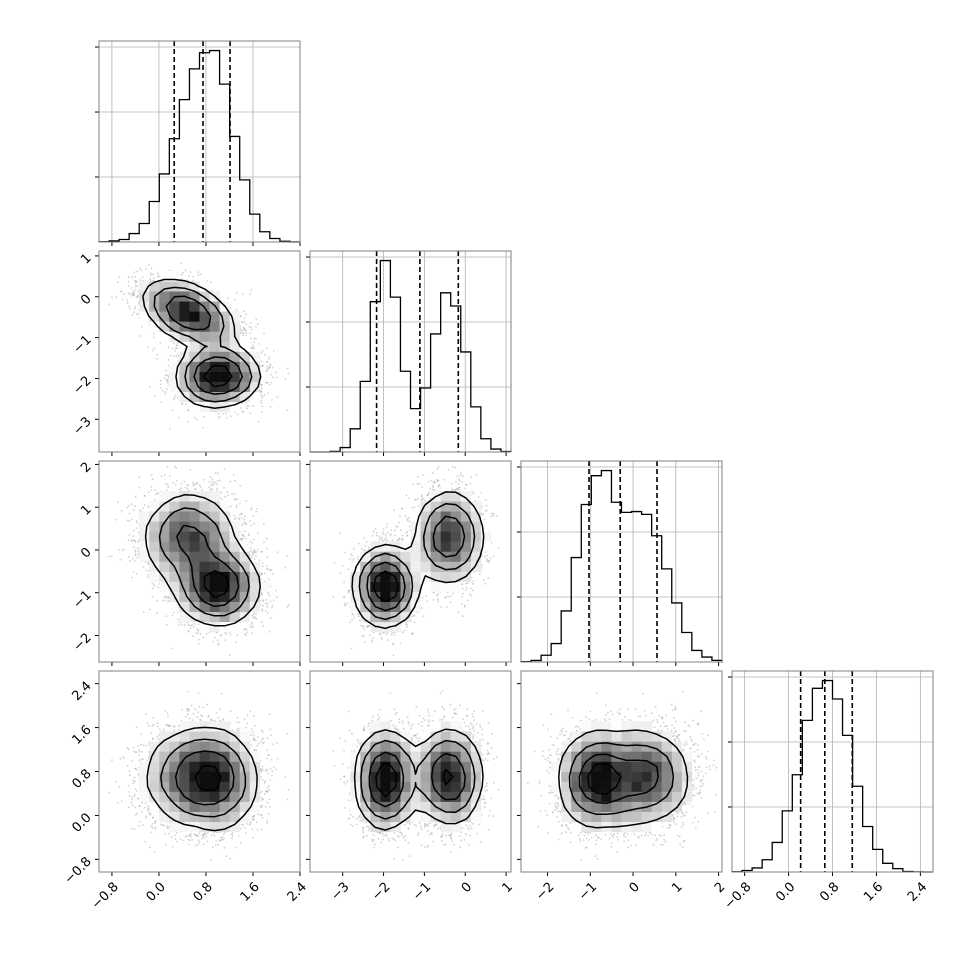  I want to click on x-tick-label: 2, so click(720, 888).